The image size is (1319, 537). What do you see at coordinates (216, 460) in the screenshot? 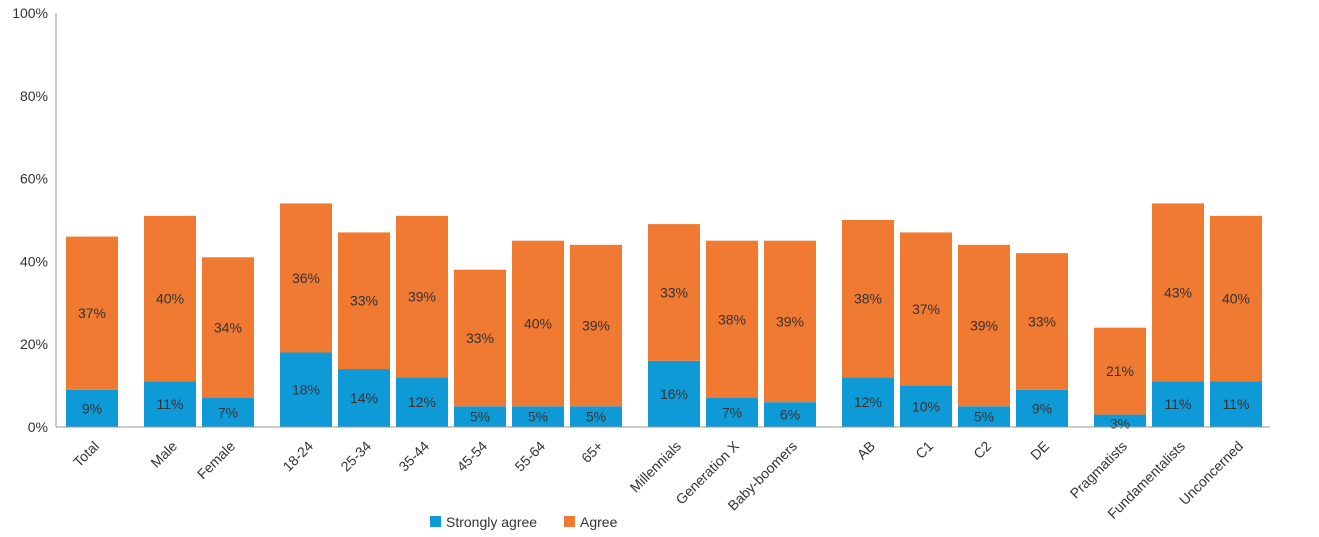
I see `x-tick-label: Female` at bounding box center [216, 460].